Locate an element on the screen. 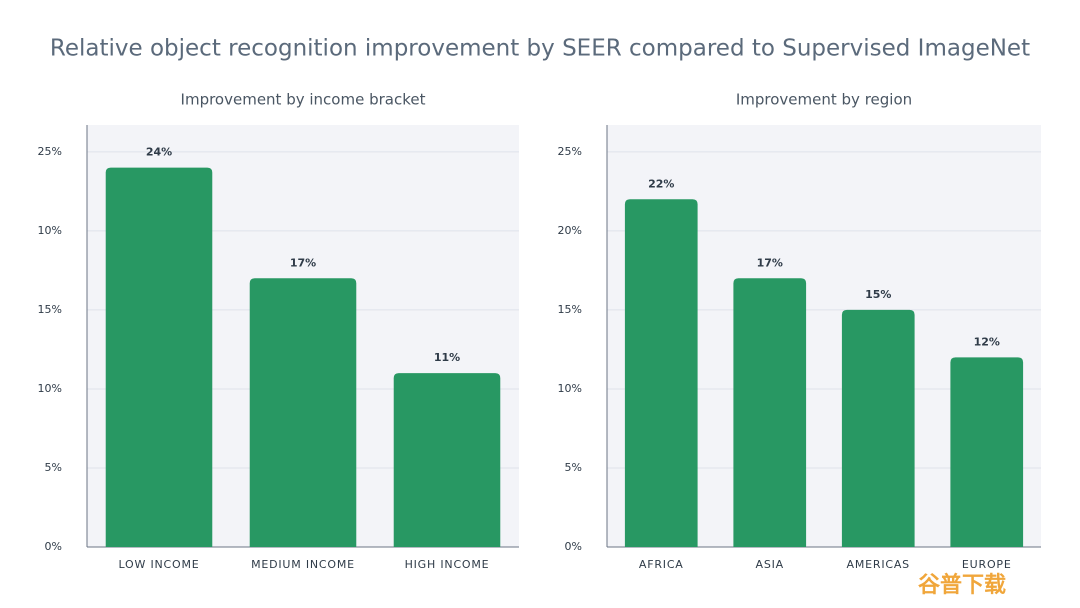 The height and width of the screenshot is (608, 1080). x-tick-label: HIGH INCOME is located at coordinates (447, 564).